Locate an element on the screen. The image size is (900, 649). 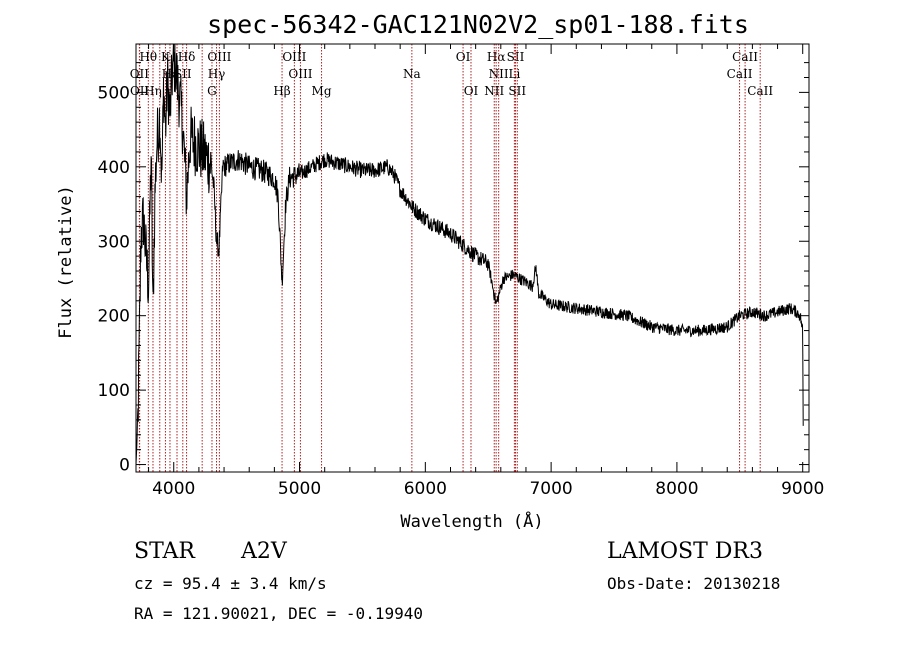
y-tick-label: 500 is located at coordinates (114, 93).